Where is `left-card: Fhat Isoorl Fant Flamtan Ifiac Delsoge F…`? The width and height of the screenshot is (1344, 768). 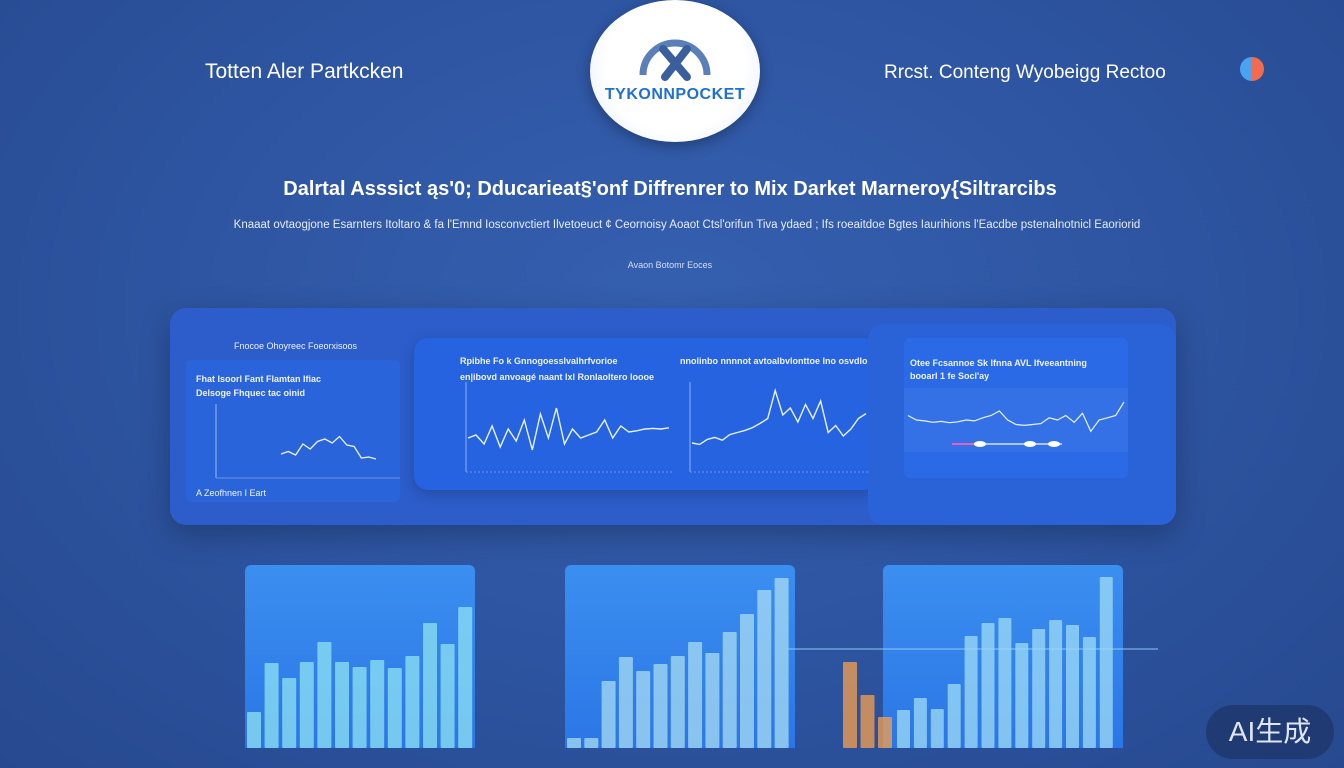
left-card: Fhat Isoorl Fant Flamtan Ifiac Delsoge F… is located at coordinates (293, 431).